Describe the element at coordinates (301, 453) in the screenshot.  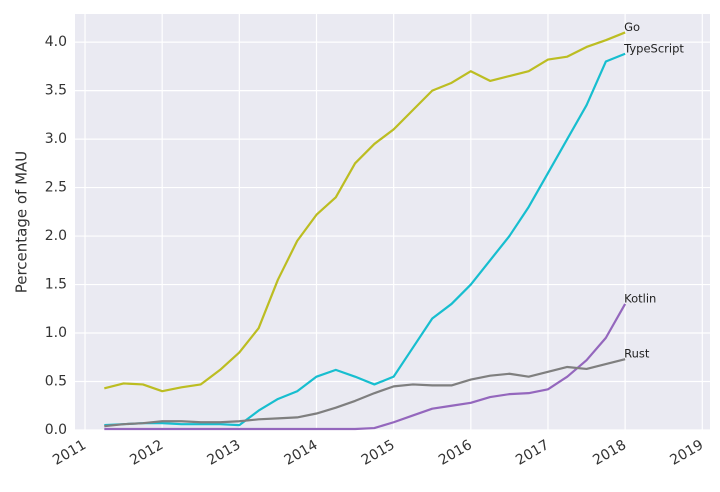
I see `x-tick-label: 2014` at that location.